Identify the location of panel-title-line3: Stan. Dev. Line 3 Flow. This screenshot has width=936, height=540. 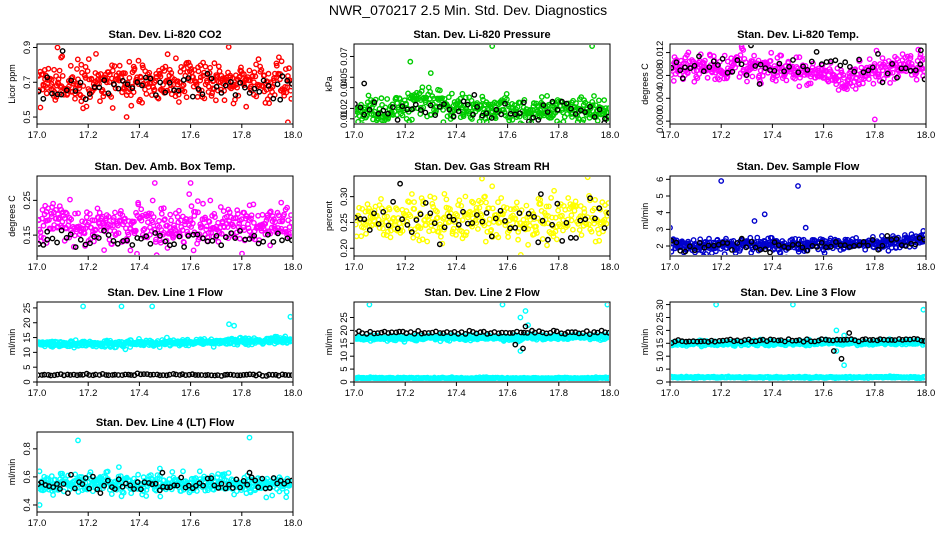
(798, 293).